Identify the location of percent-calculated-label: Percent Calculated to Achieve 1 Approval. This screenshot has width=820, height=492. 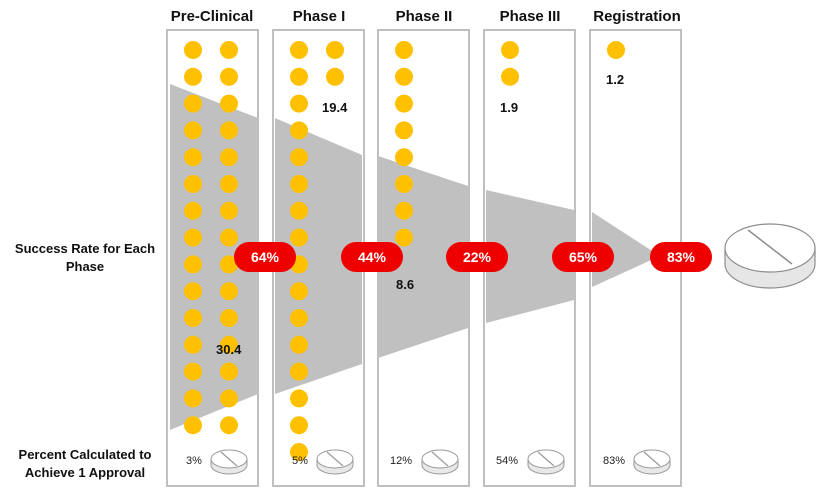
(85, 463).